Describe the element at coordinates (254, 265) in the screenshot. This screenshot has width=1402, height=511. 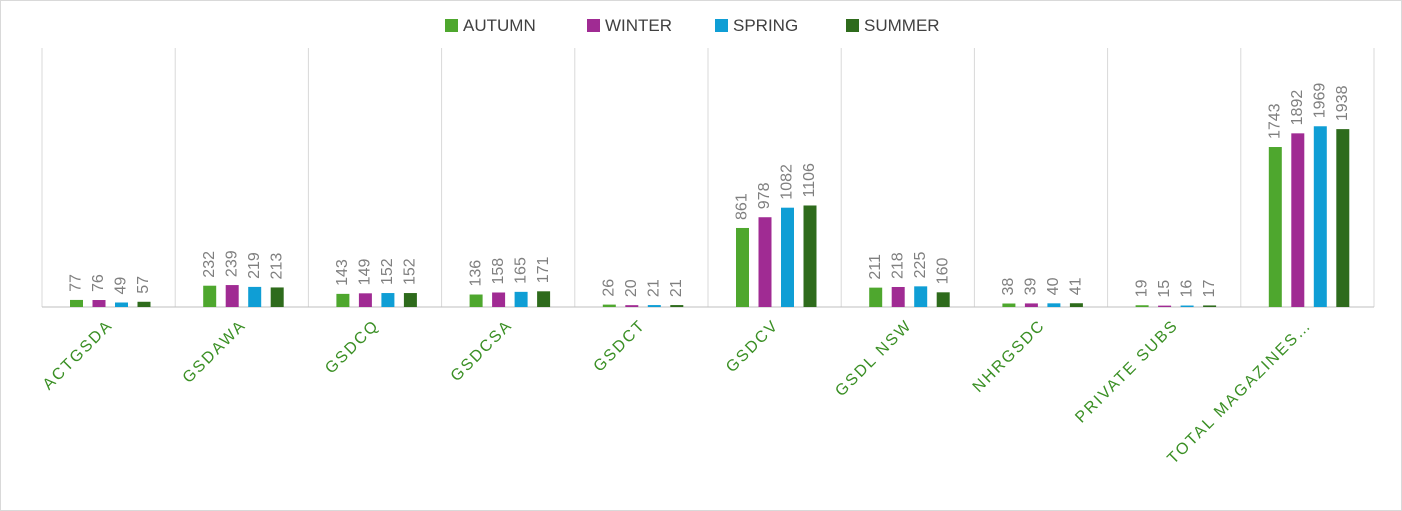
I see `data-label: 219` at that location.